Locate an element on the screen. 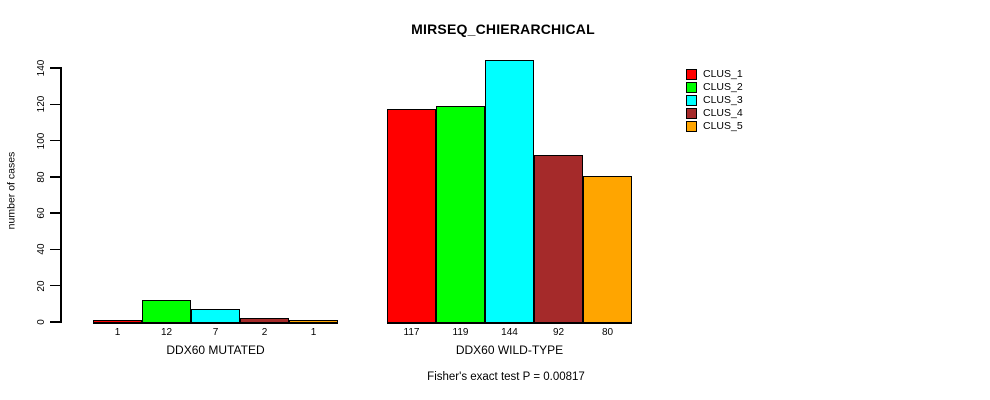 Image resolution: width=990 pixels, height=400 pixels. legend-item-clus-5: CLUS_5 is located at coordinates (714, 126).